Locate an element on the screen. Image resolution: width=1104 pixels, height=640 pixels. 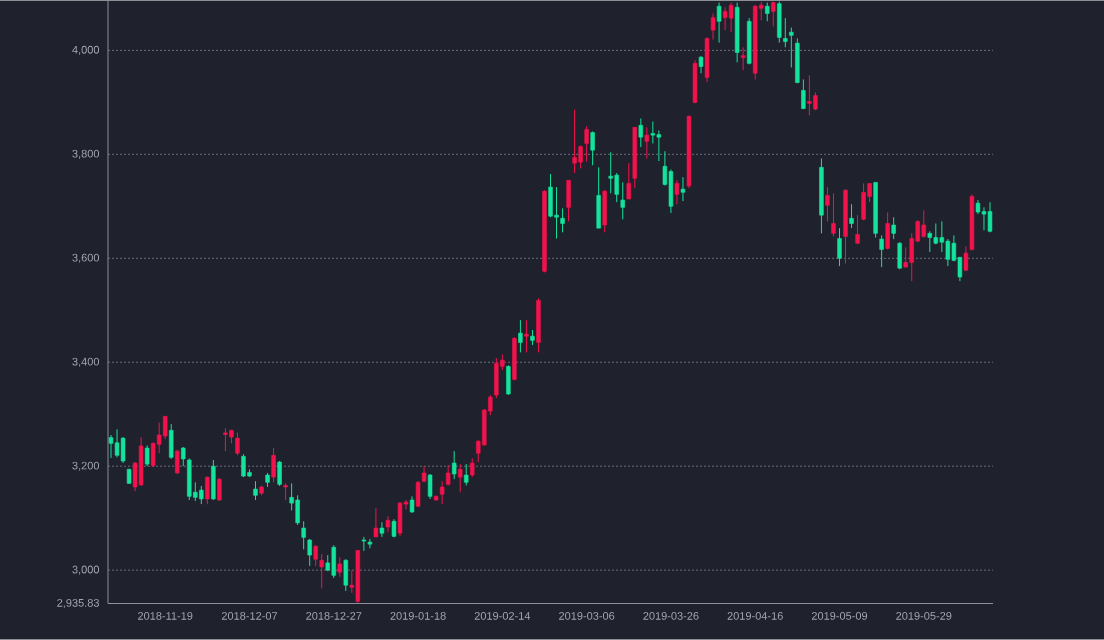
y-tick-label: 3,800 is located at coordinates (86, 155).